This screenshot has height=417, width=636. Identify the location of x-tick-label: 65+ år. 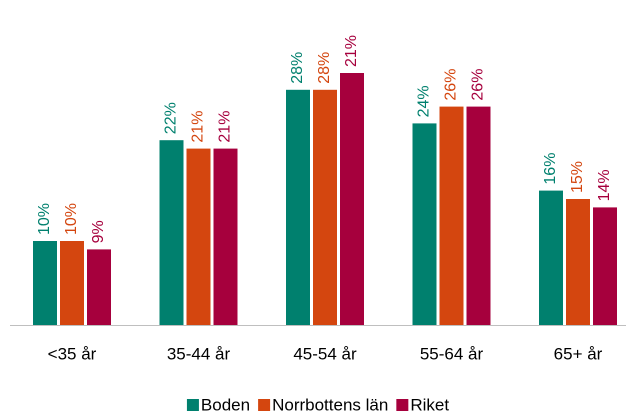
(578, 353).